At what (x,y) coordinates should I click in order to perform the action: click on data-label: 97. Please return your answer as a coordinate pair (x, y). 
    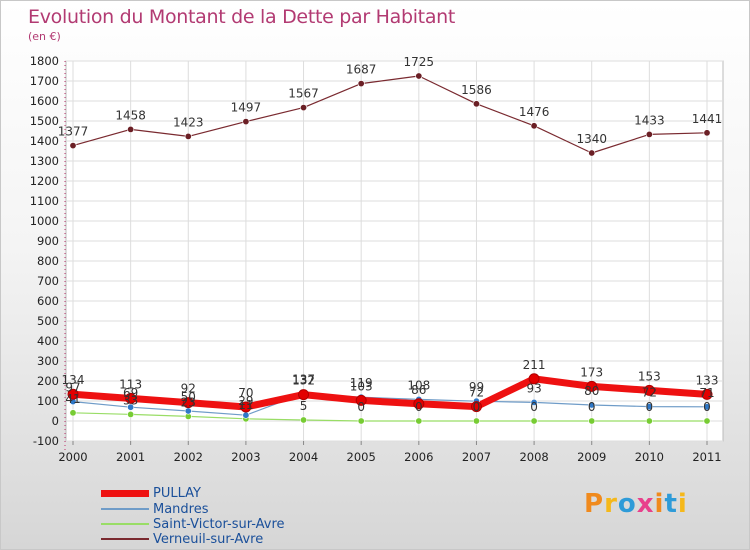
    Looking at the image, I should click on (72, 388).